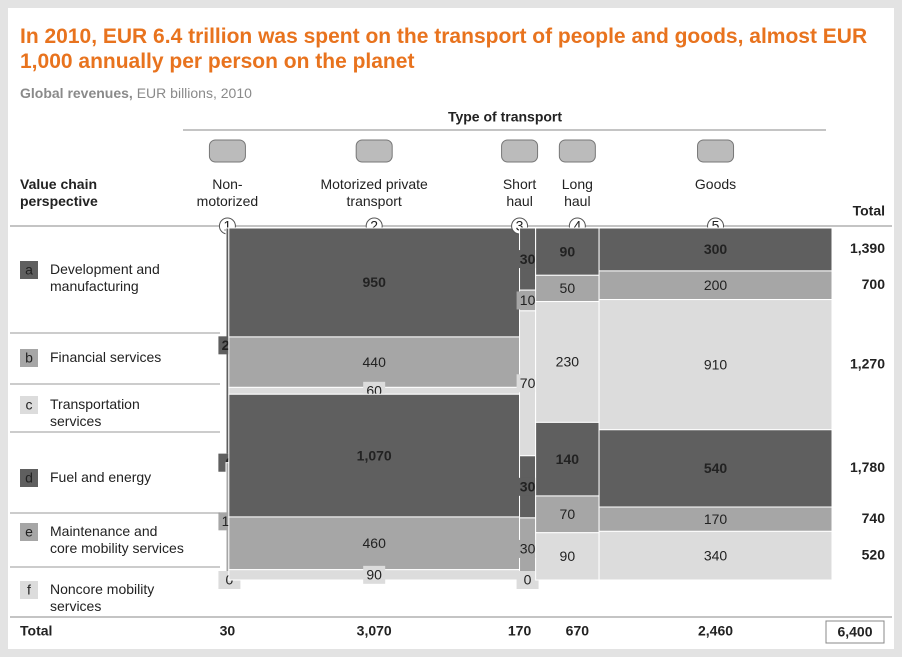 The height and width of the screenshot is (657, 902). What do you see at coordinates (716, 285) in the screenshot?
I see `segment-label: 200` at bounding box center [716, 285].